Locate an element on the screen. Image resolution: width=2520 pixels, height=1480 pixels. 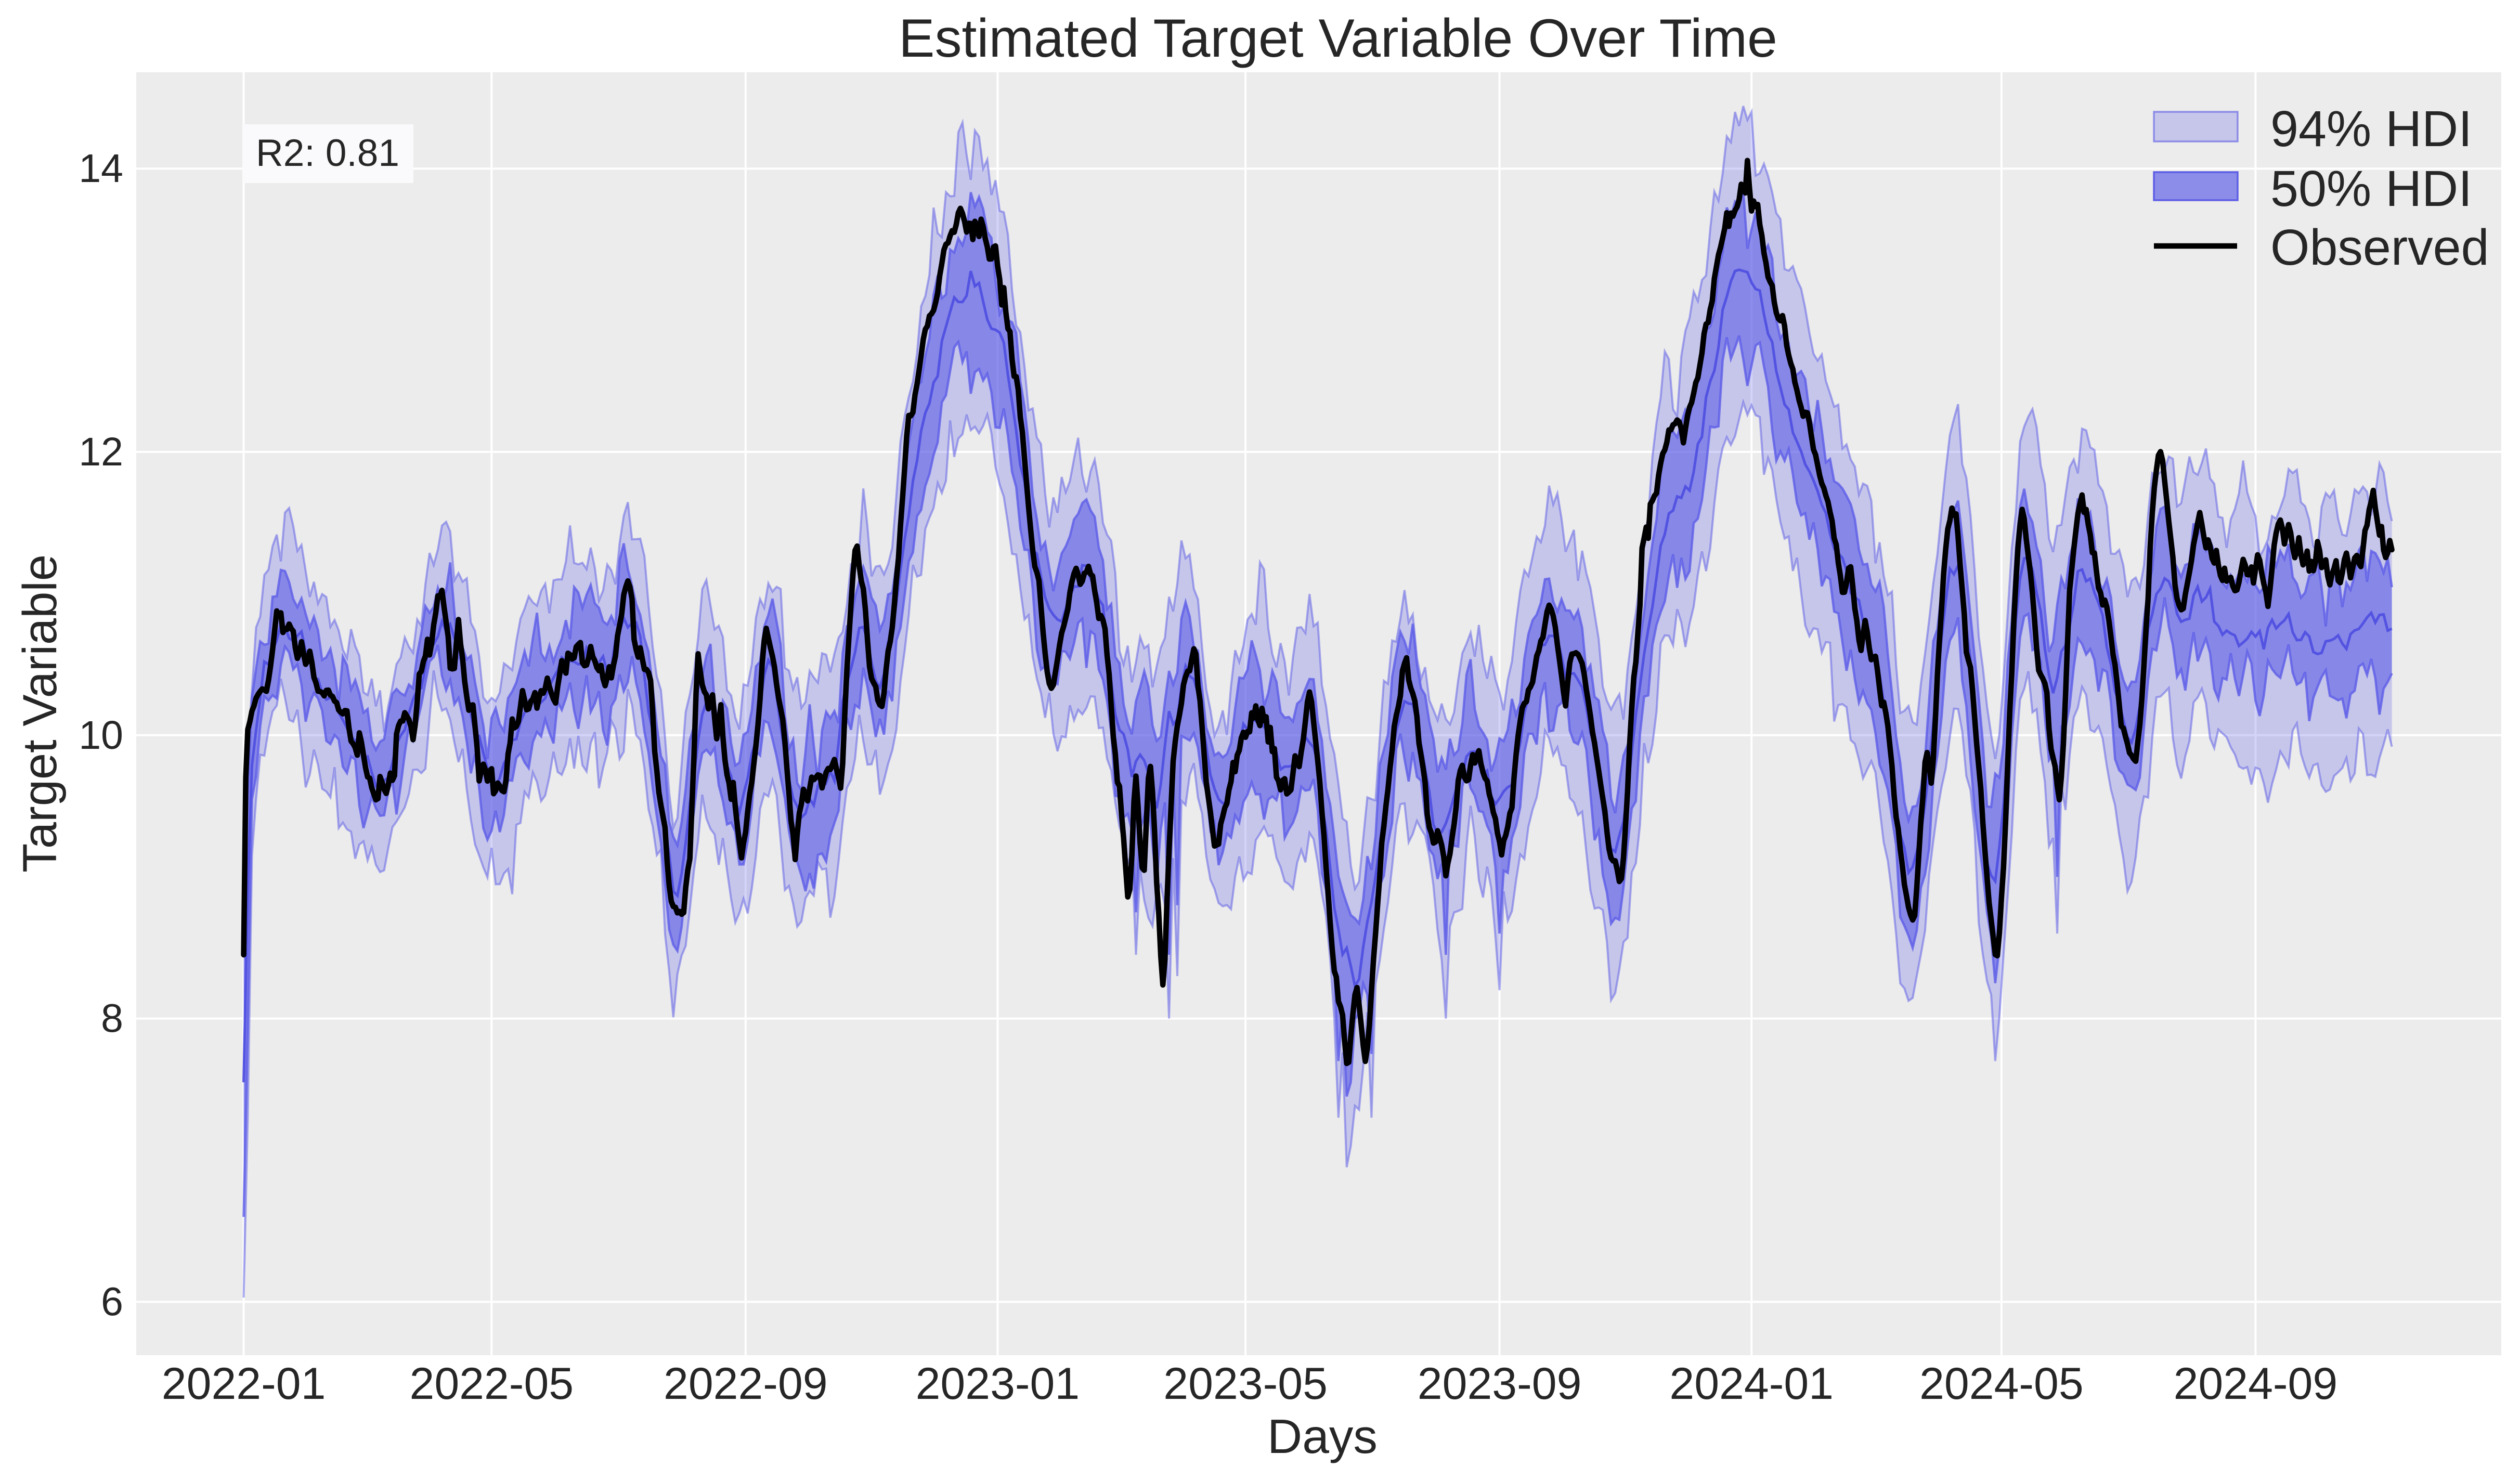
svg-text:Estimated Target Variable Over: Estimated Target Variable Over Time is located at coordinates (1338, 38).